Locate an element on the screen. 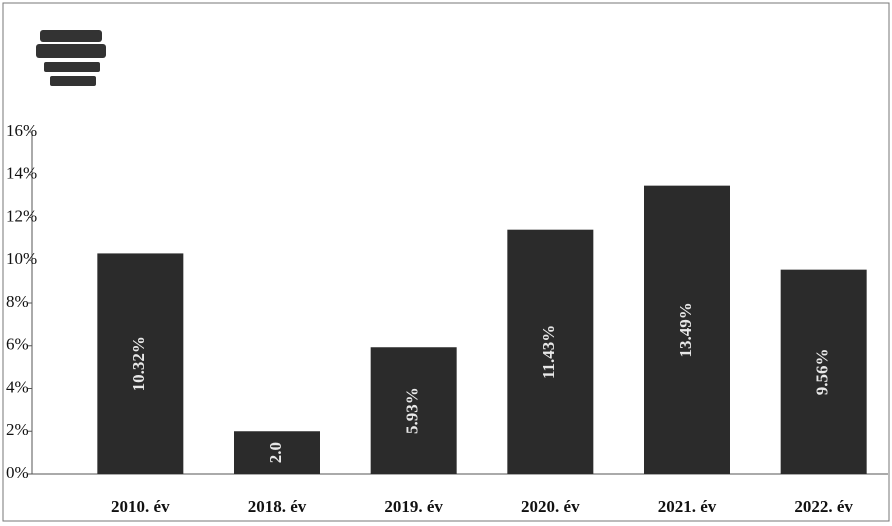 The image size is (892, 526). y-tick-label: 12% is located at coordinates (21, 215).